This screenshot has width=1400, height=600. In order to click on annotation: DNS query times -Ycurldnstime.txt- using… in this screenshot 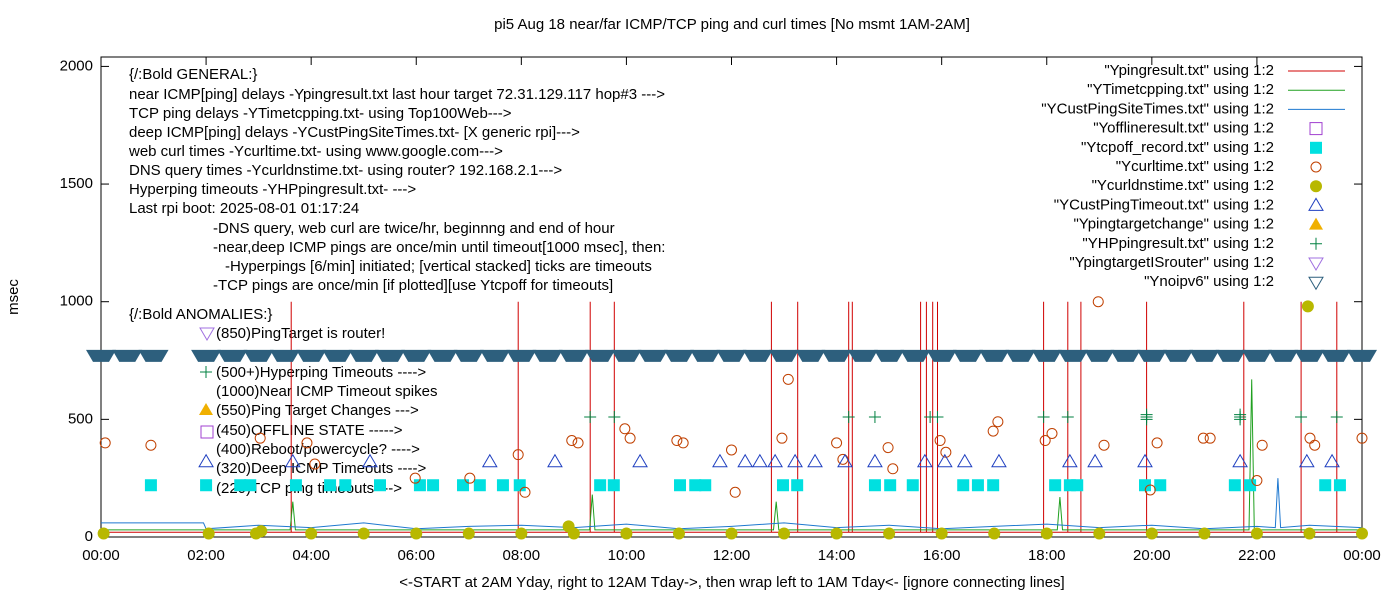, I will do `click(345, 170)`.